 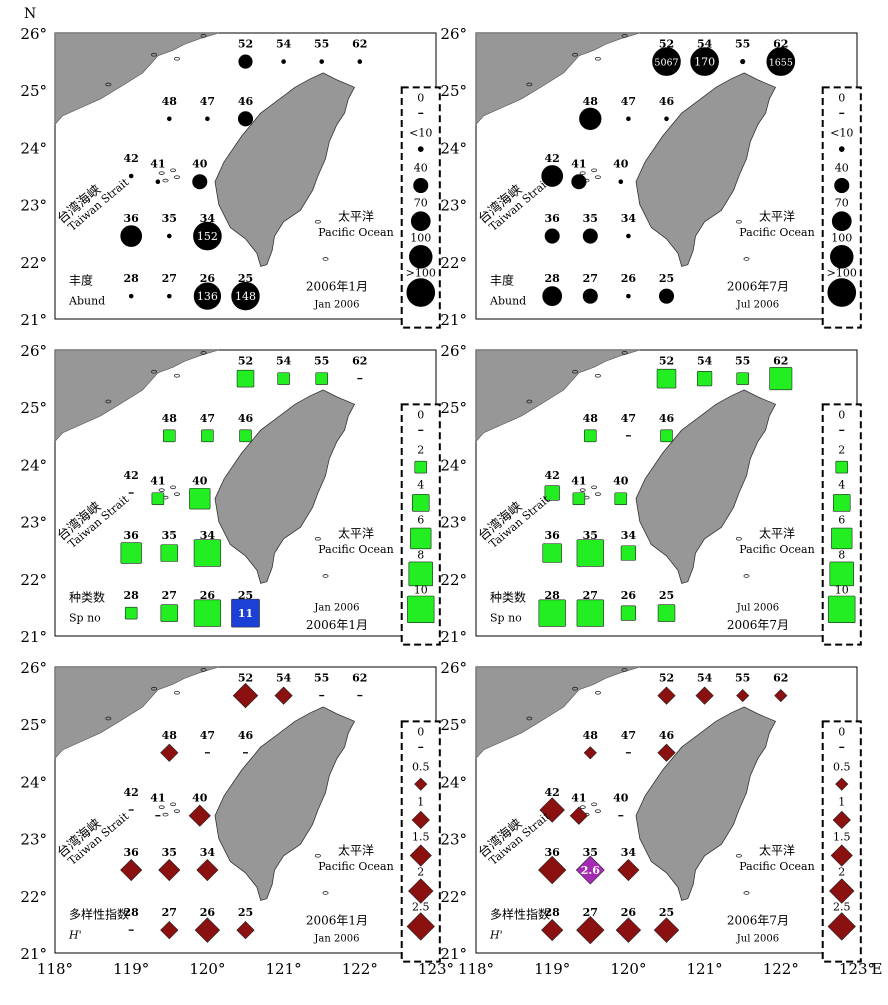 I want to click on longitude-label: 123°, so click(x=436, y=969).